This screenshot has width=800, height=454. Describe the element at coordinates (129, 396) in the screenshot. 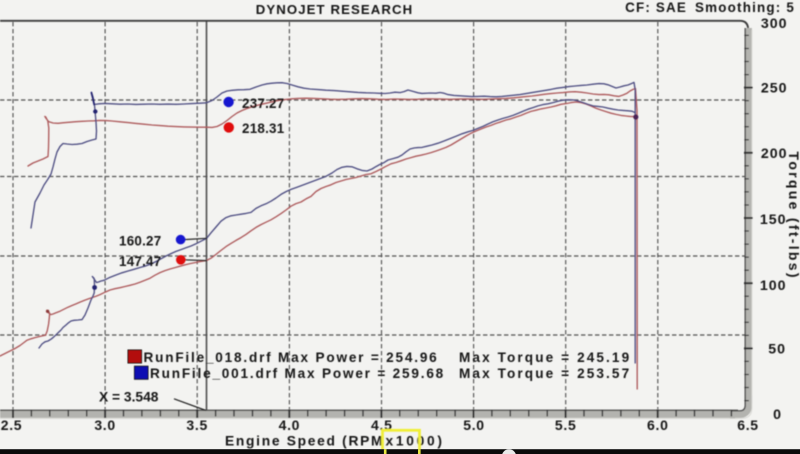

I see `svg-text: X = 3.548` at that location.